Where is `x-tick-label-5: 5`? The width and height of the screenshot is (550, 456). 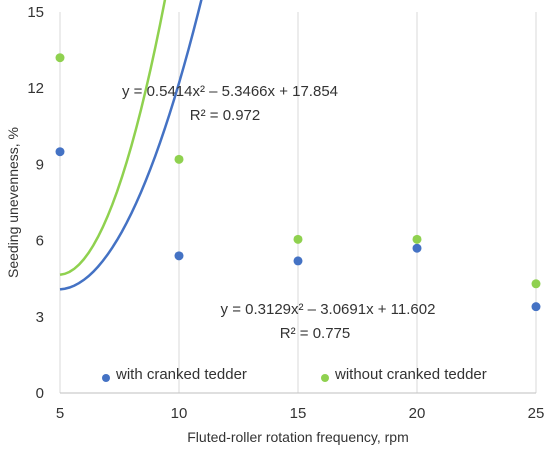
x-tick-label-5: 5 is located at coordinates (60, 413).